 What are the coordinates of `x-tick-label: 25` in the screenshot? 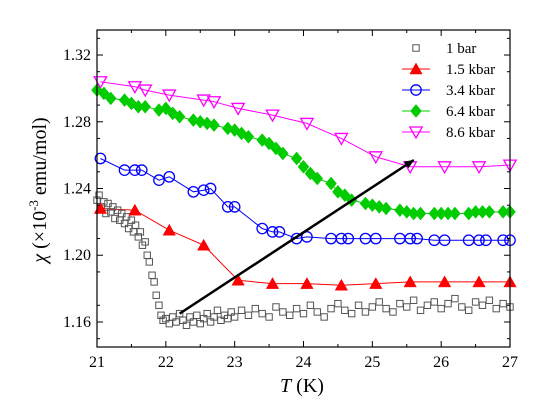 It's located at (372, 362).